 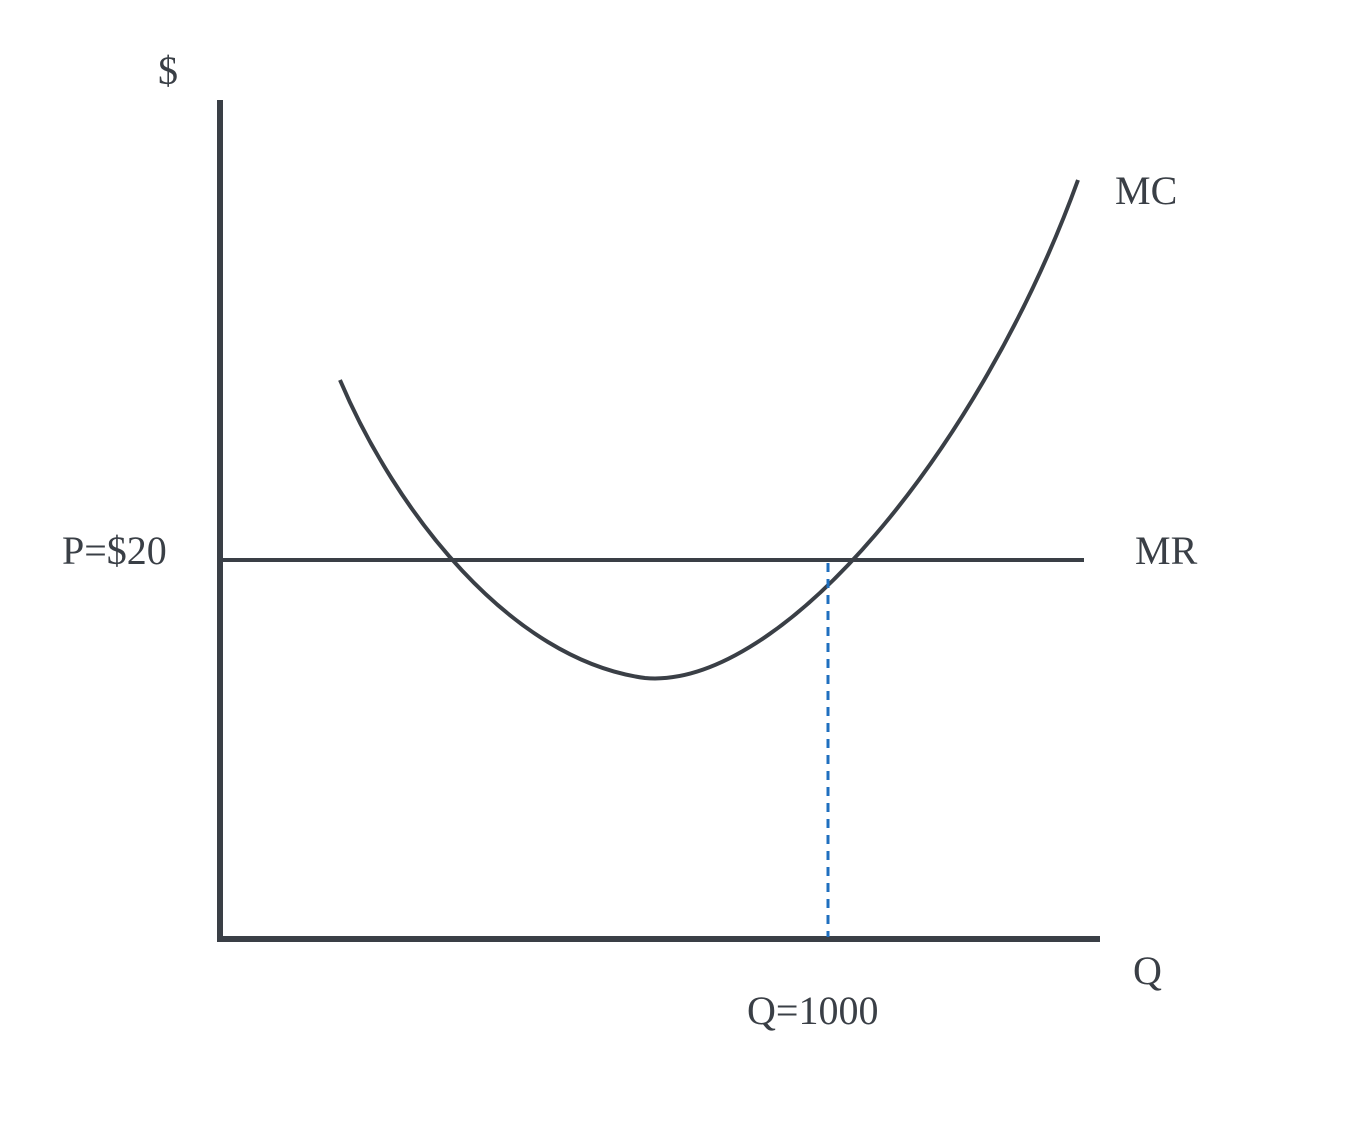 I want to click on y-axis-label: $, so click(x=168, y=70).